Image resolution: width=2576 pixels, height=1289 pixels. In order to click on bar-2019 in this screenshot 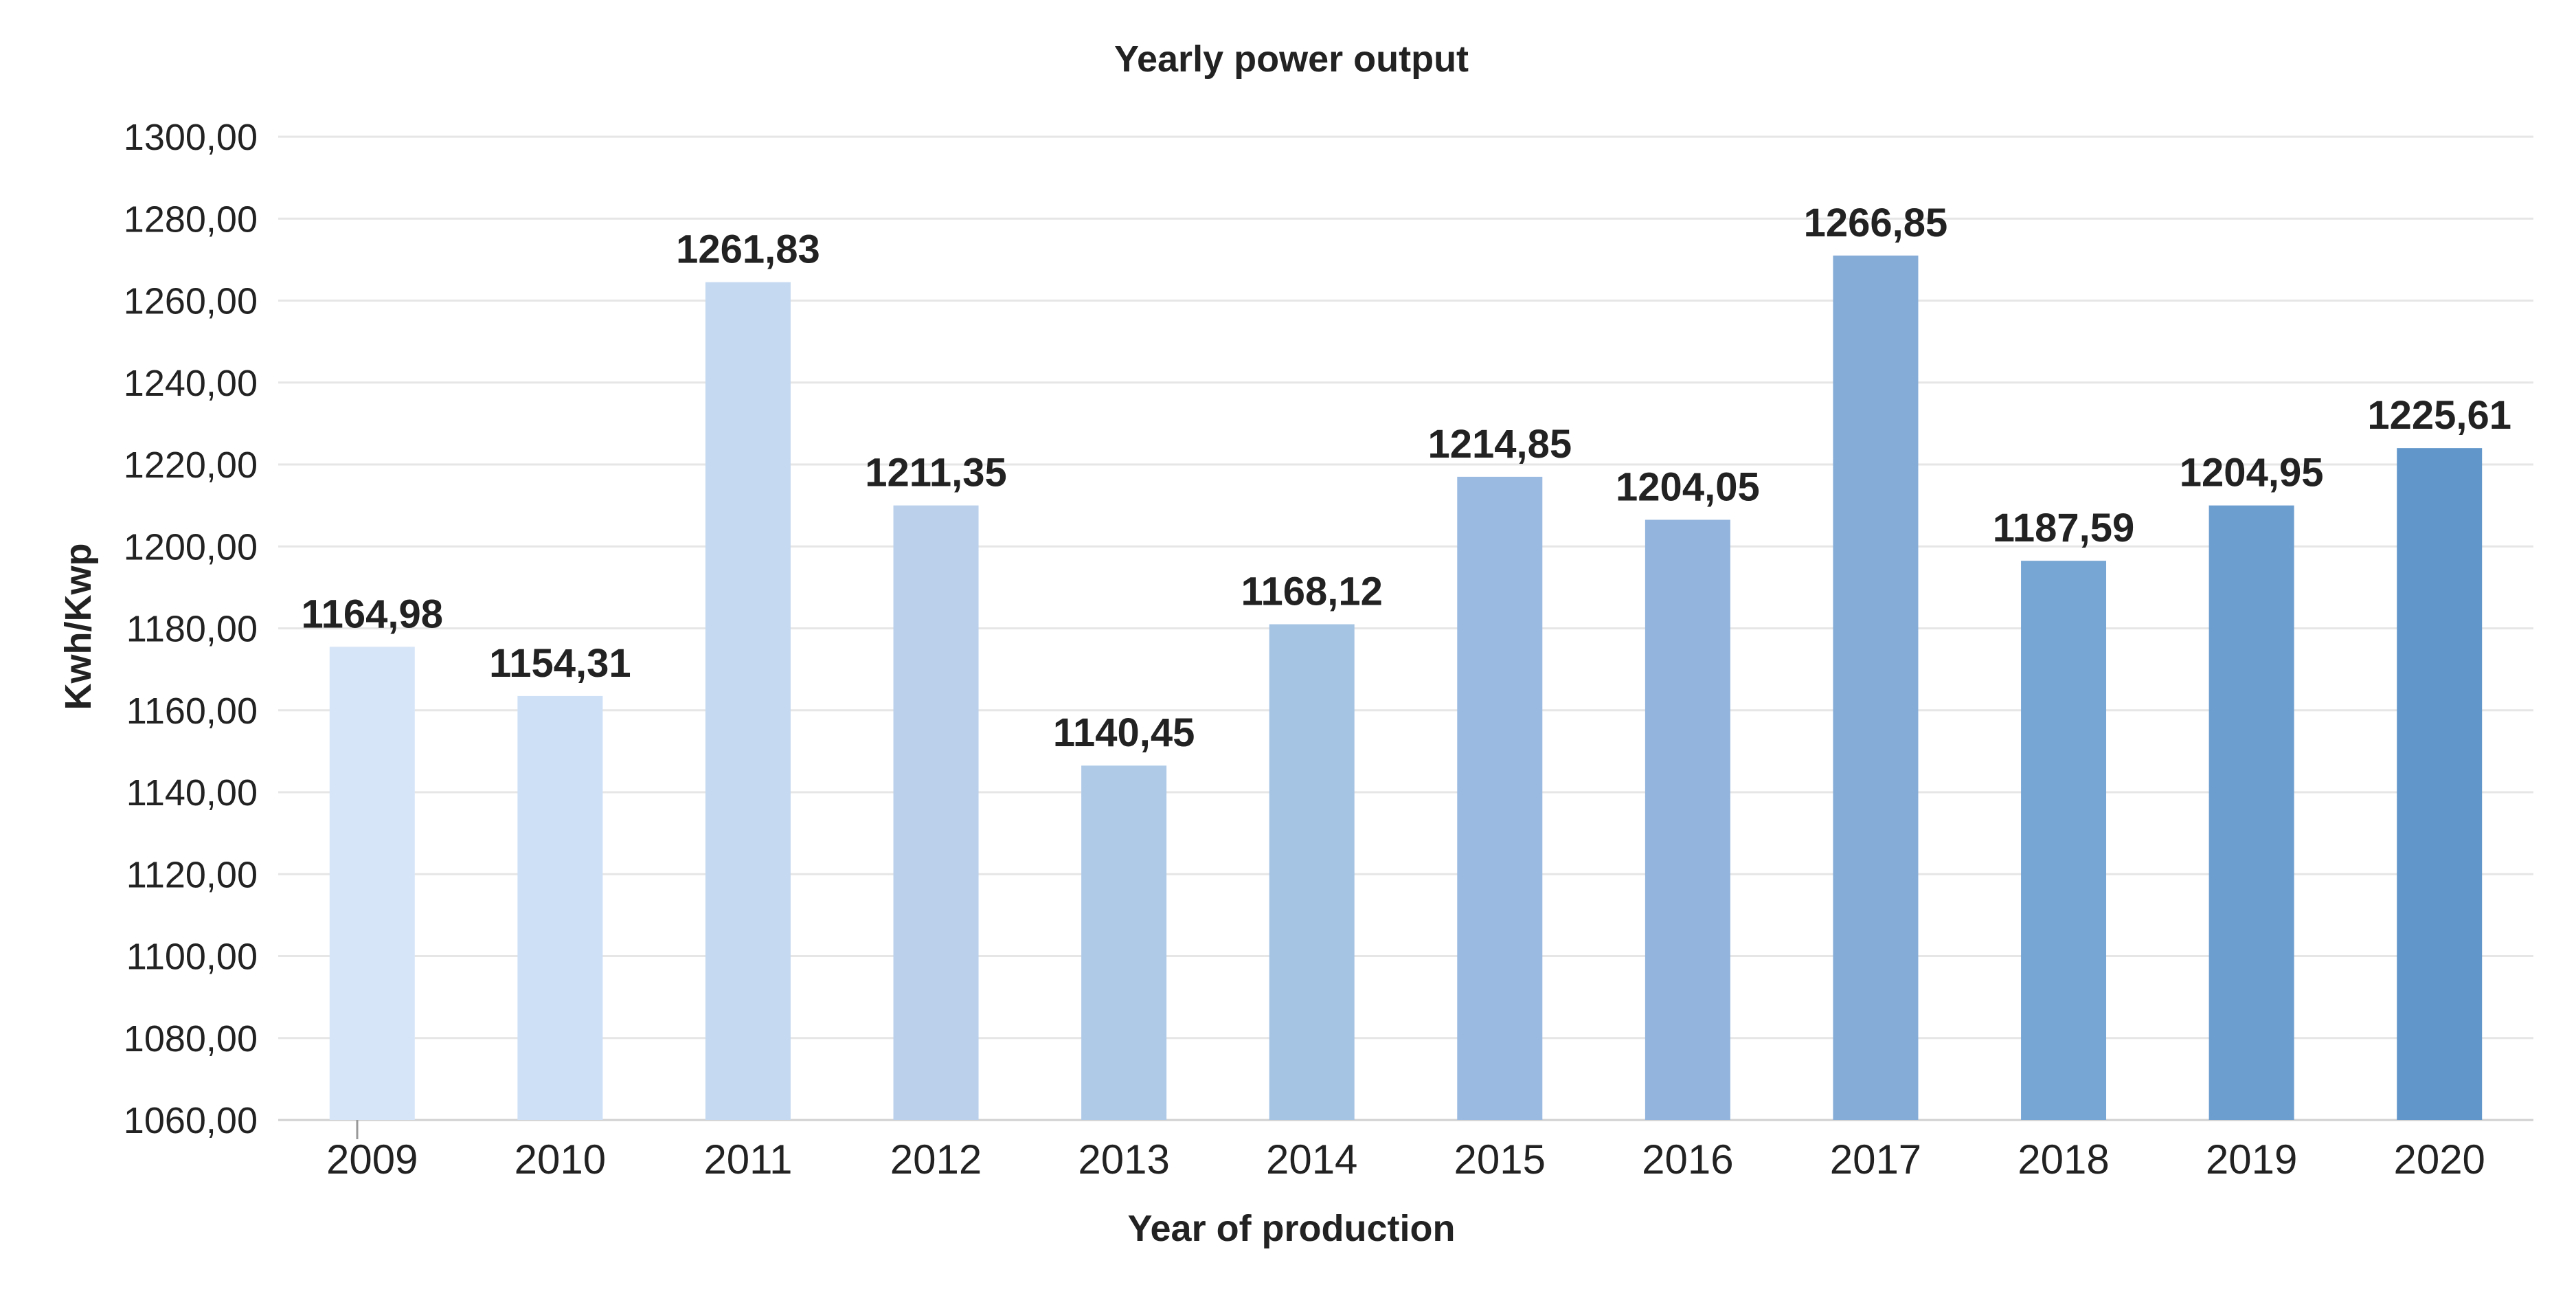, I will do `click(2251, 812)`.